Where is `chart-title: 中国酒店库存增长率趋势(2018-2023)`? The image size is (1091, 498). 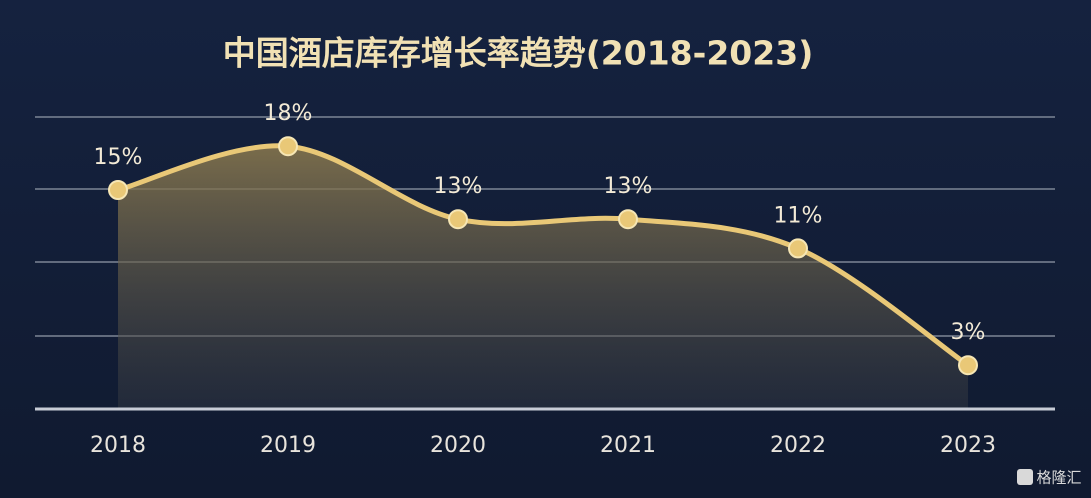 chart-title: 中国酒店库存增长率趋势(2018-2023) is located at coordinates (518, 53).